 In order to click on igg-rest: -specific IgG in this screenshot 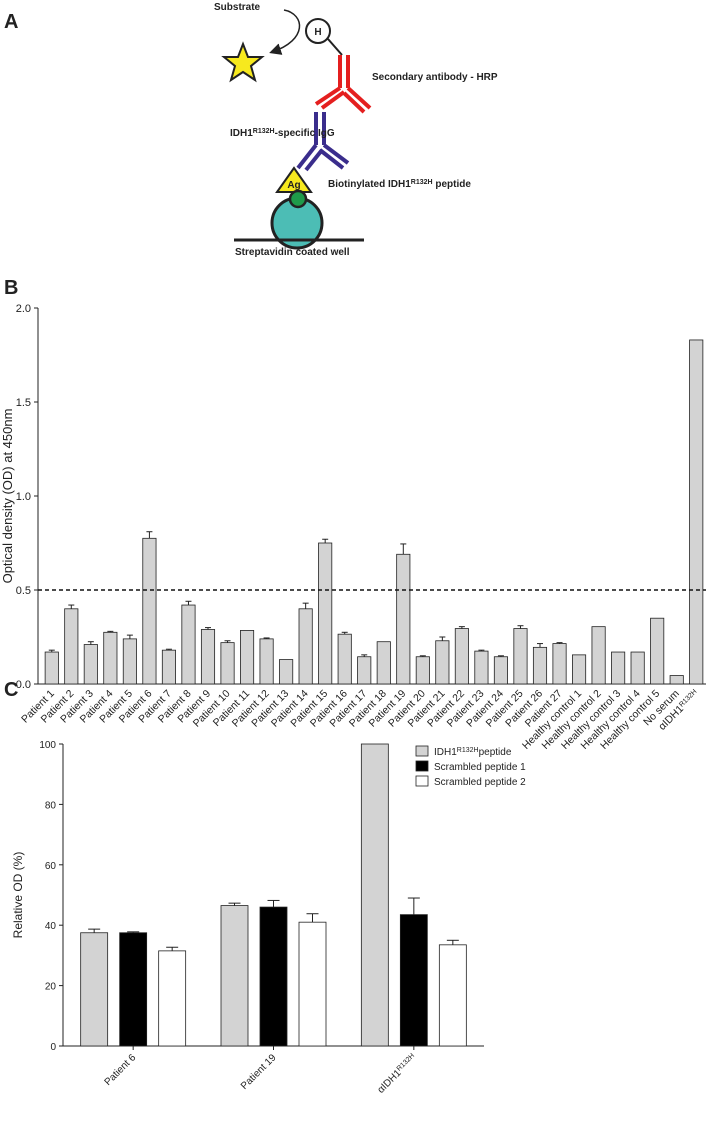, I will do `click(305, 133)`.